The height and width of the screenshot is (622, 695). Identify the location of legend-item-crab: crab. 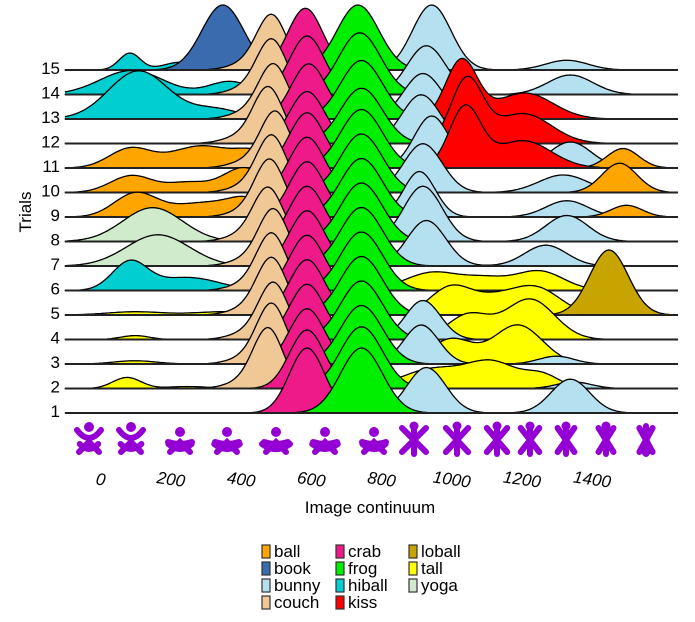
(358, 551).